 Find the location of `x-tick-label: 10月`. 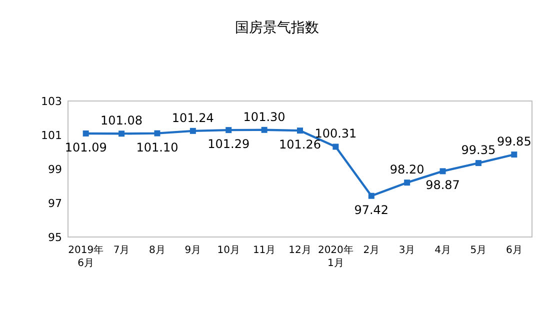

x-tick-label: 10月 is located at coordinates (228, 250).